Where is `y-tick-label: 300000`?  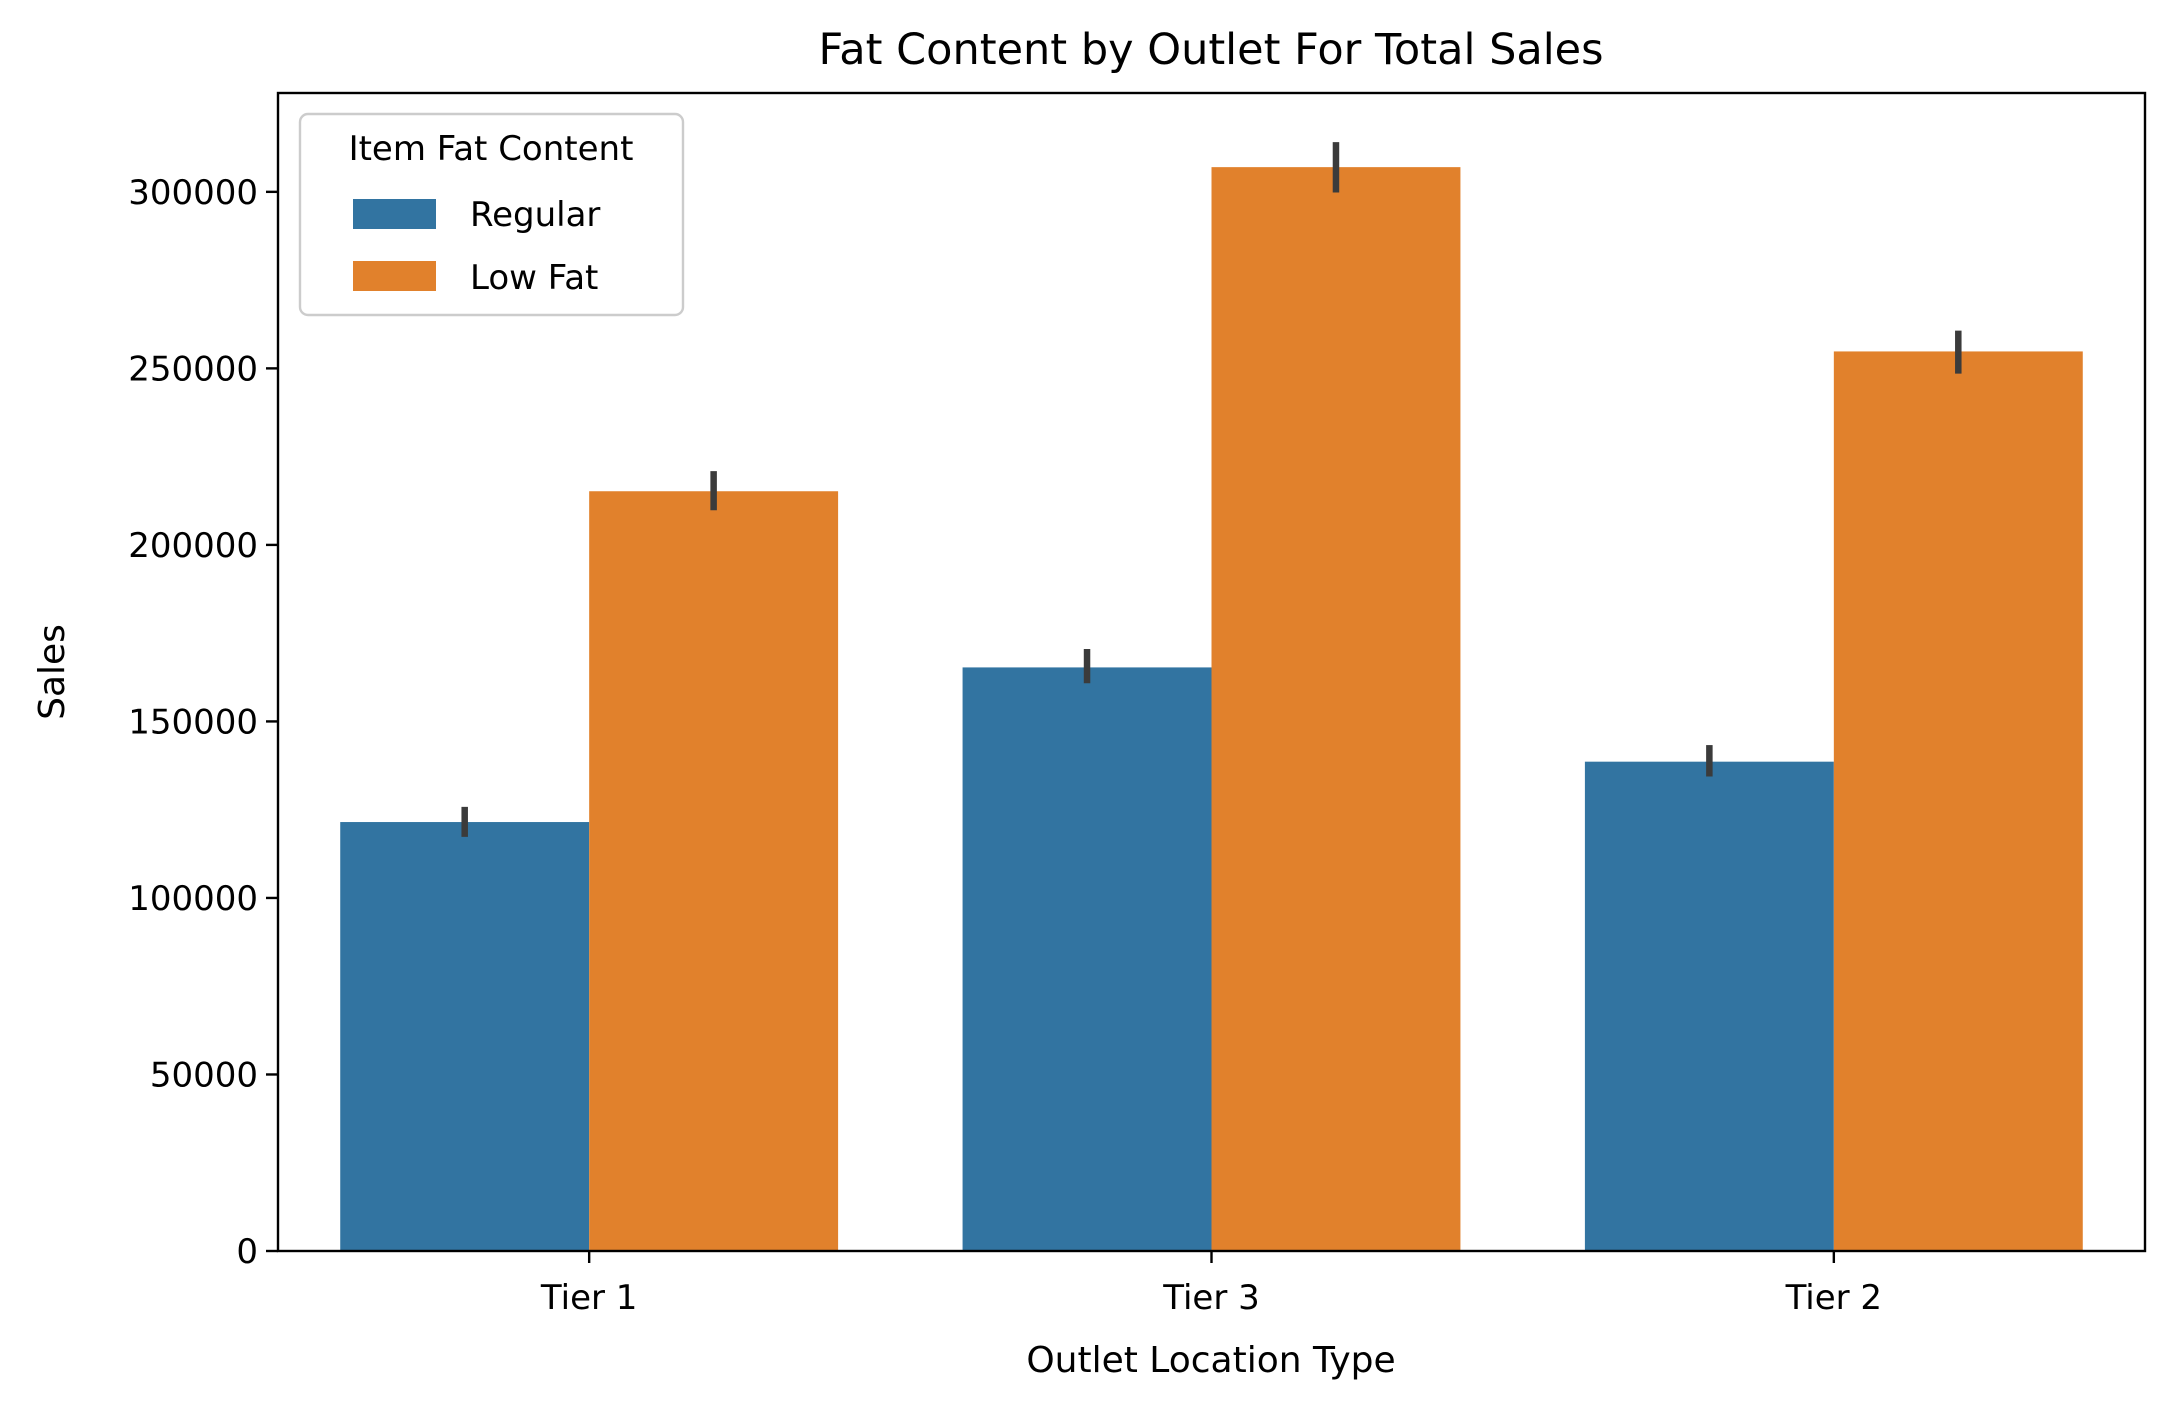
y-tick-label: 300000 is located at coordinates (193, 193).